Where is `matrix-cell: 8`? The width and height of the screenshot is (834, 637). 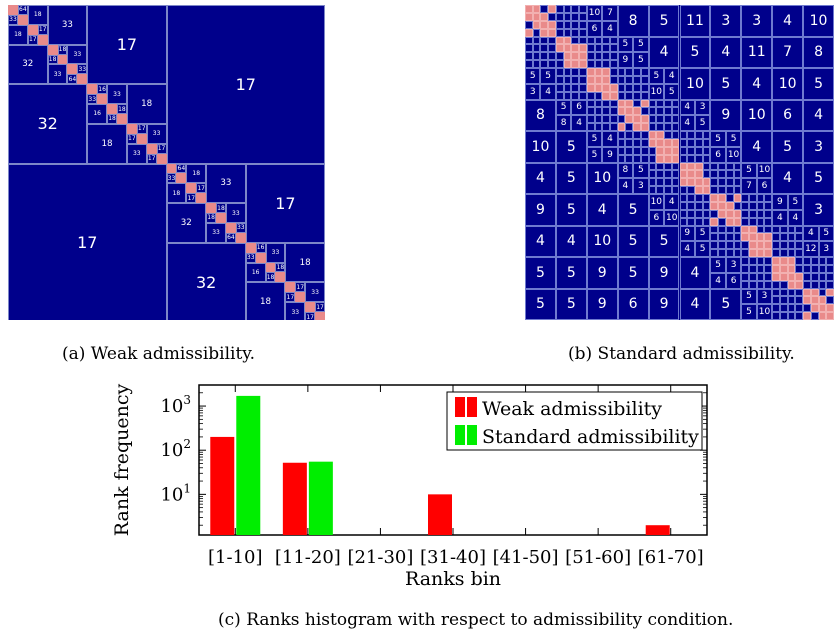
matrix-cell: 8 is located at coordinates (563, 123).